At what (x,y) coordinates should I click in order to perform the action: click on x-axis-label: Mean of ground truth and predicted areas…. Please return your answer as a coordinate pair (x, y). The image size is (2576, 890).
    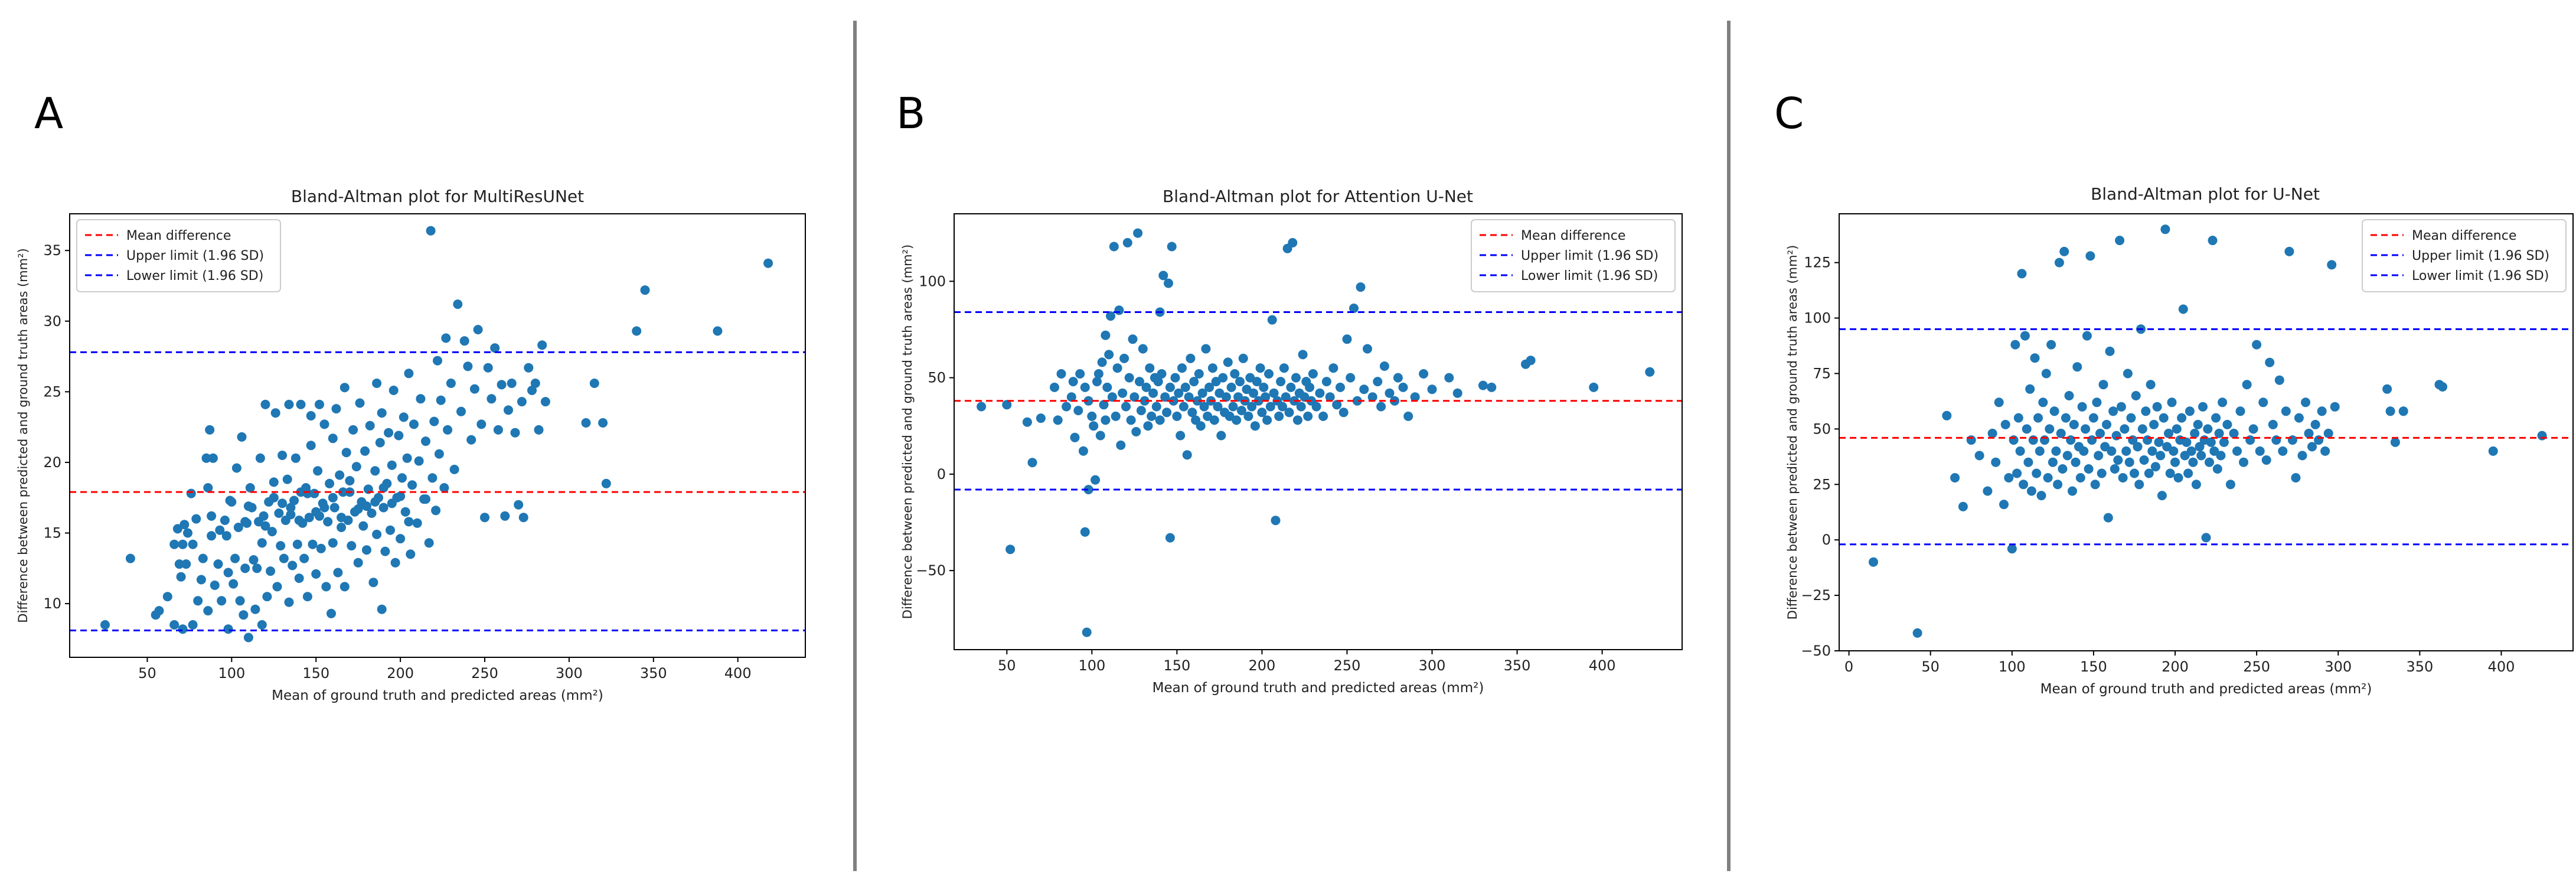
    Looking at the image, I should click on (437, 695).